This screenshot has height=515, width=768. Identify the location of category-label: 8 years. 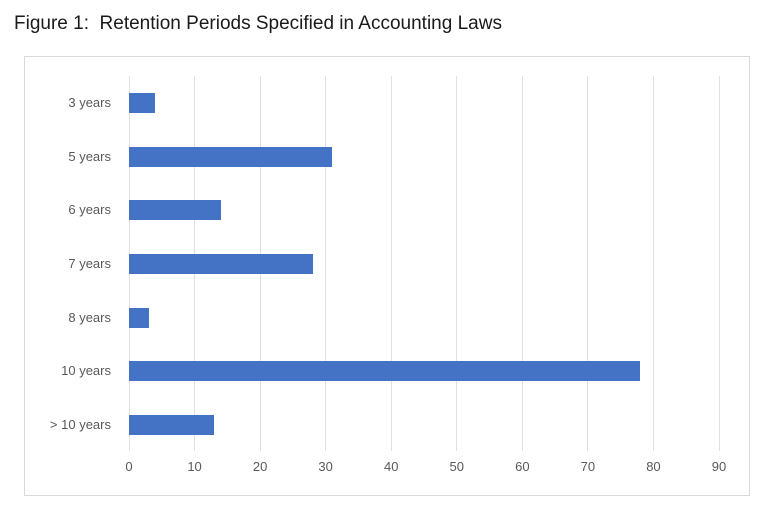
(89, 317).